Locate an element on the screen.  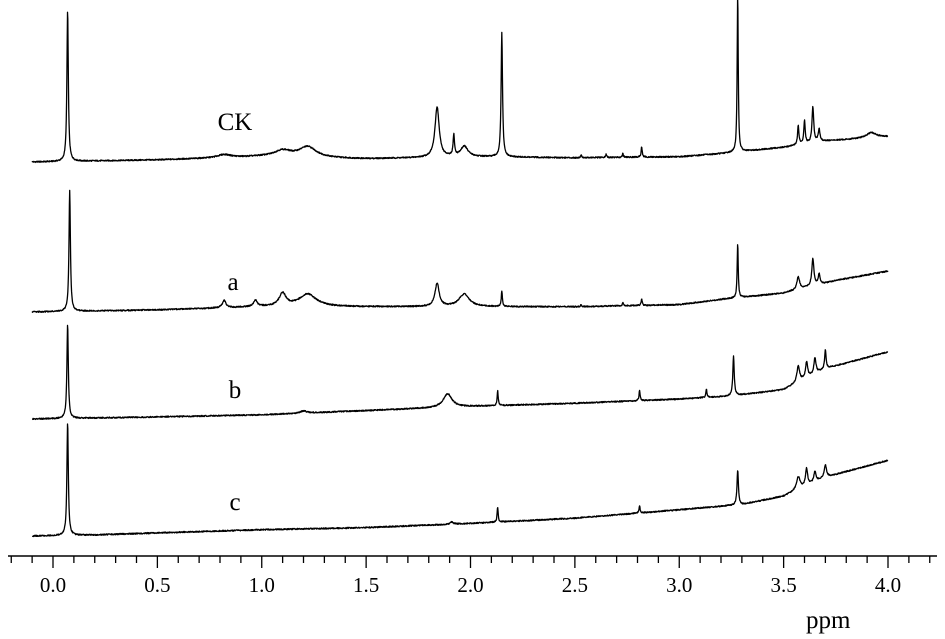
series-label-b: b is located at coordinates (235, 390).